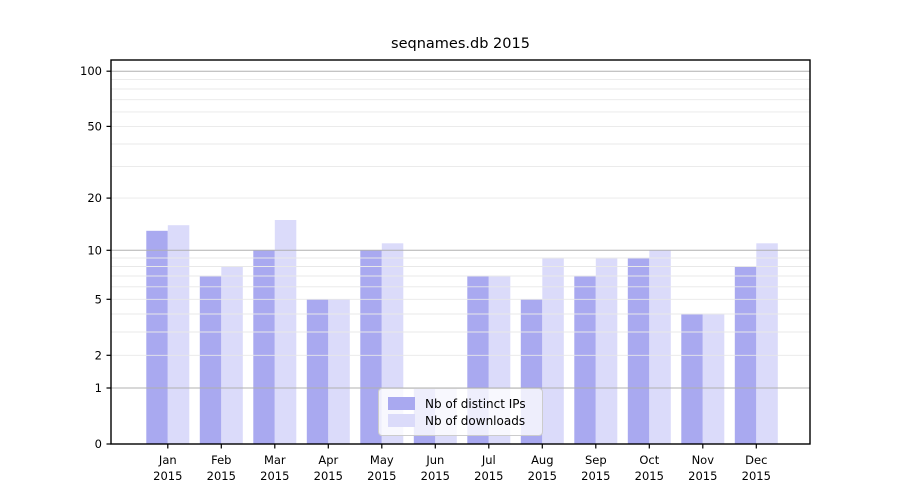  I want to click on legend-row-distinct-ips: Nb of distinct IPs, so click(465, 404).